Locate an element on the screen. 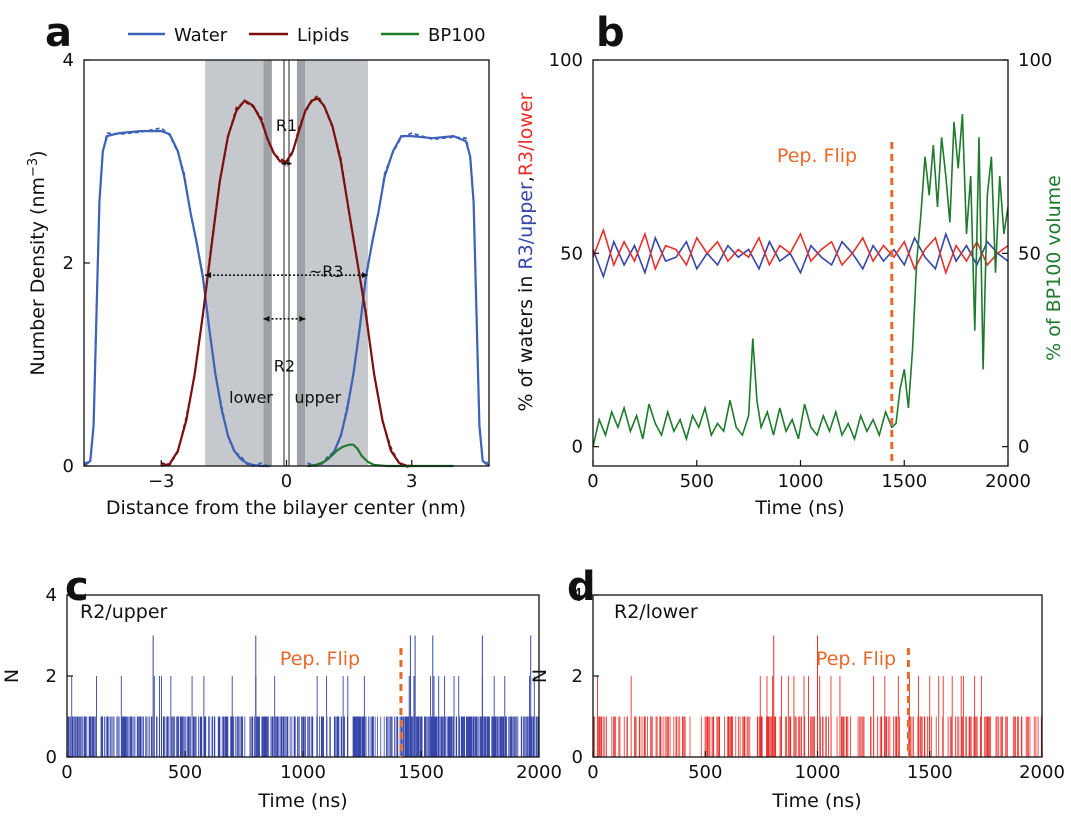  lipids-dashed-line is located at coordinates (286, 281).